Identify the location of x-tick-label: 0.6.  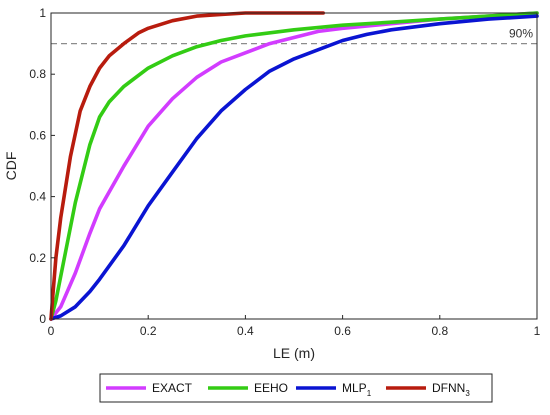
(342, 331).